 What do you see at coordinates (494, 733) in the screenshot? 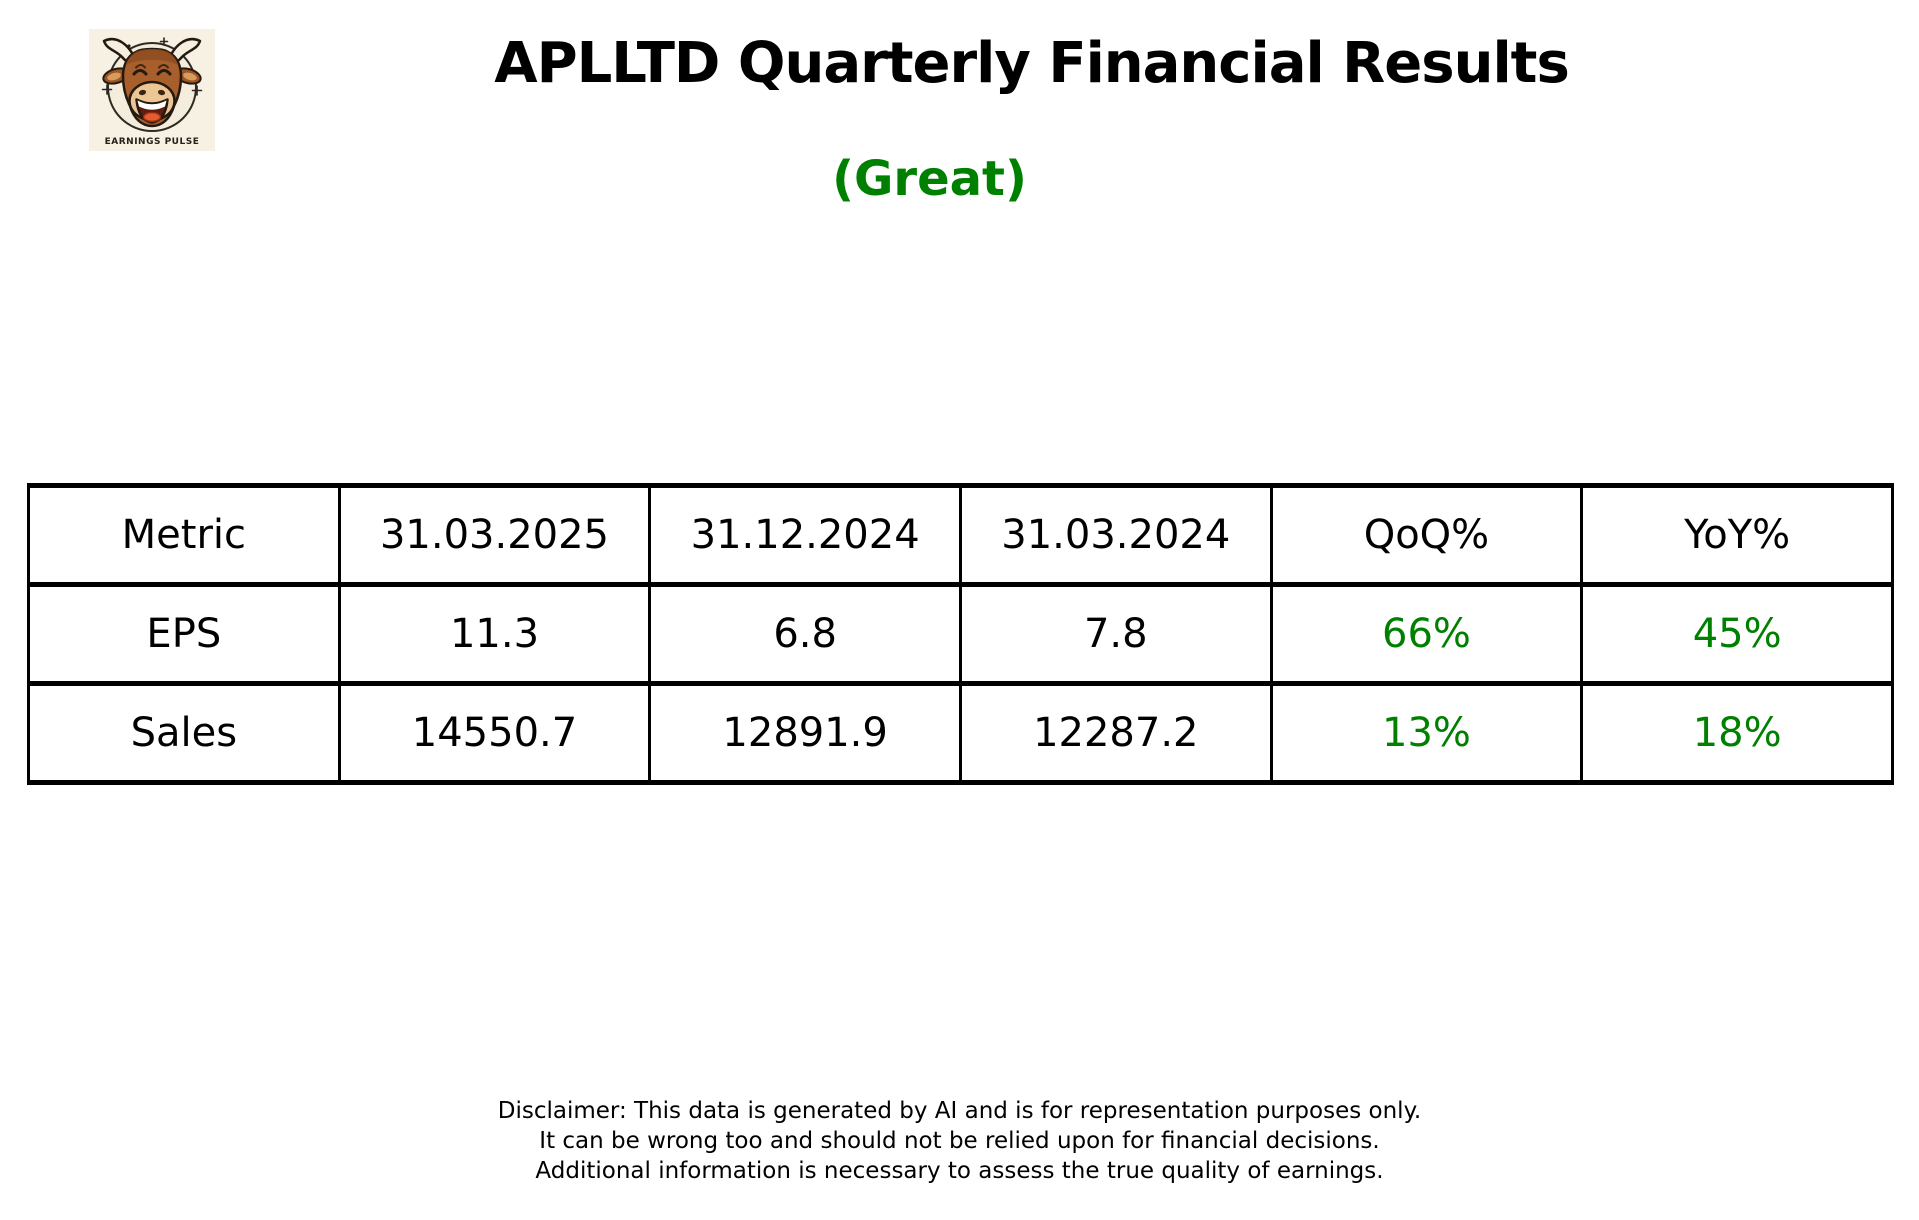
I see `value-cell: 14550.7` at bounding box center [494, 733].